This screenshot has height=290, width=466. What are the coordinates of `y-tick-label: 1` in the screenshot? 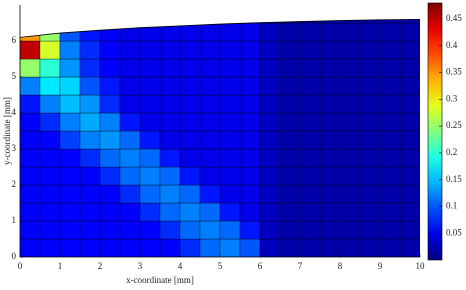 It's located at (14, 220).